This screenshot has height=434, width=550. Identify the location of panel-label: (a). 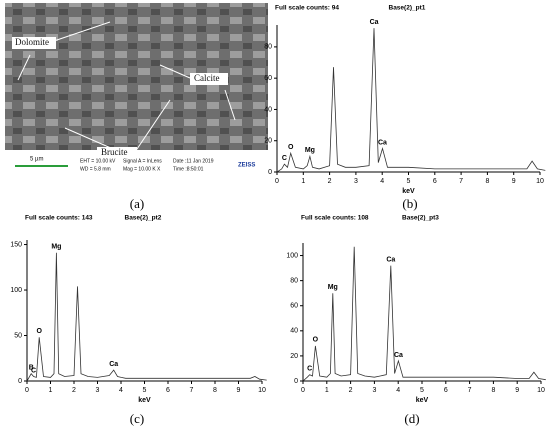
(137, 203).